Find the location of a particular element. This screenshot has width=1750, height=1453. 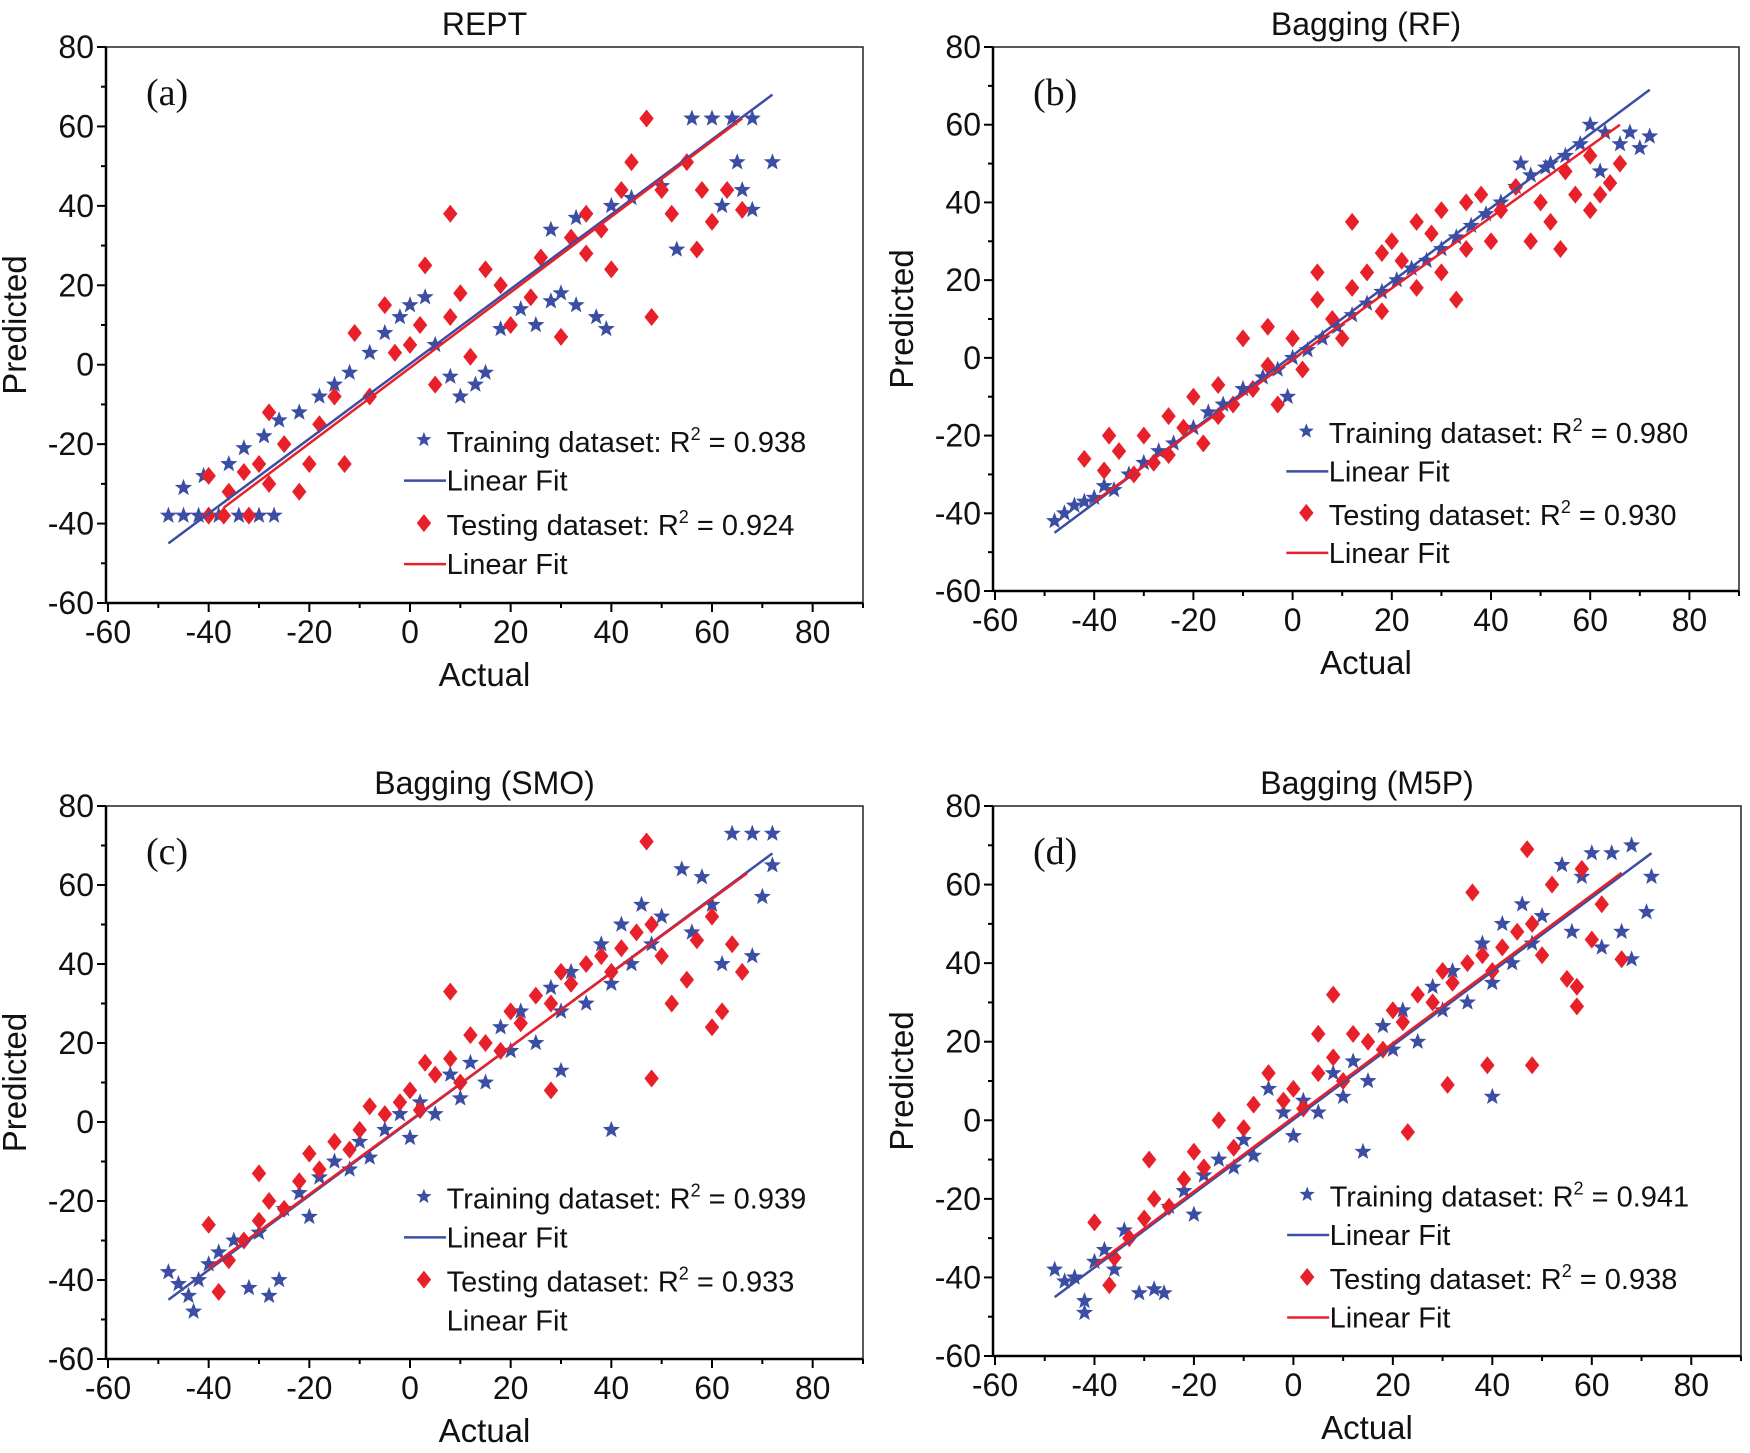

plot-area is located at coordinates (1352, 311).